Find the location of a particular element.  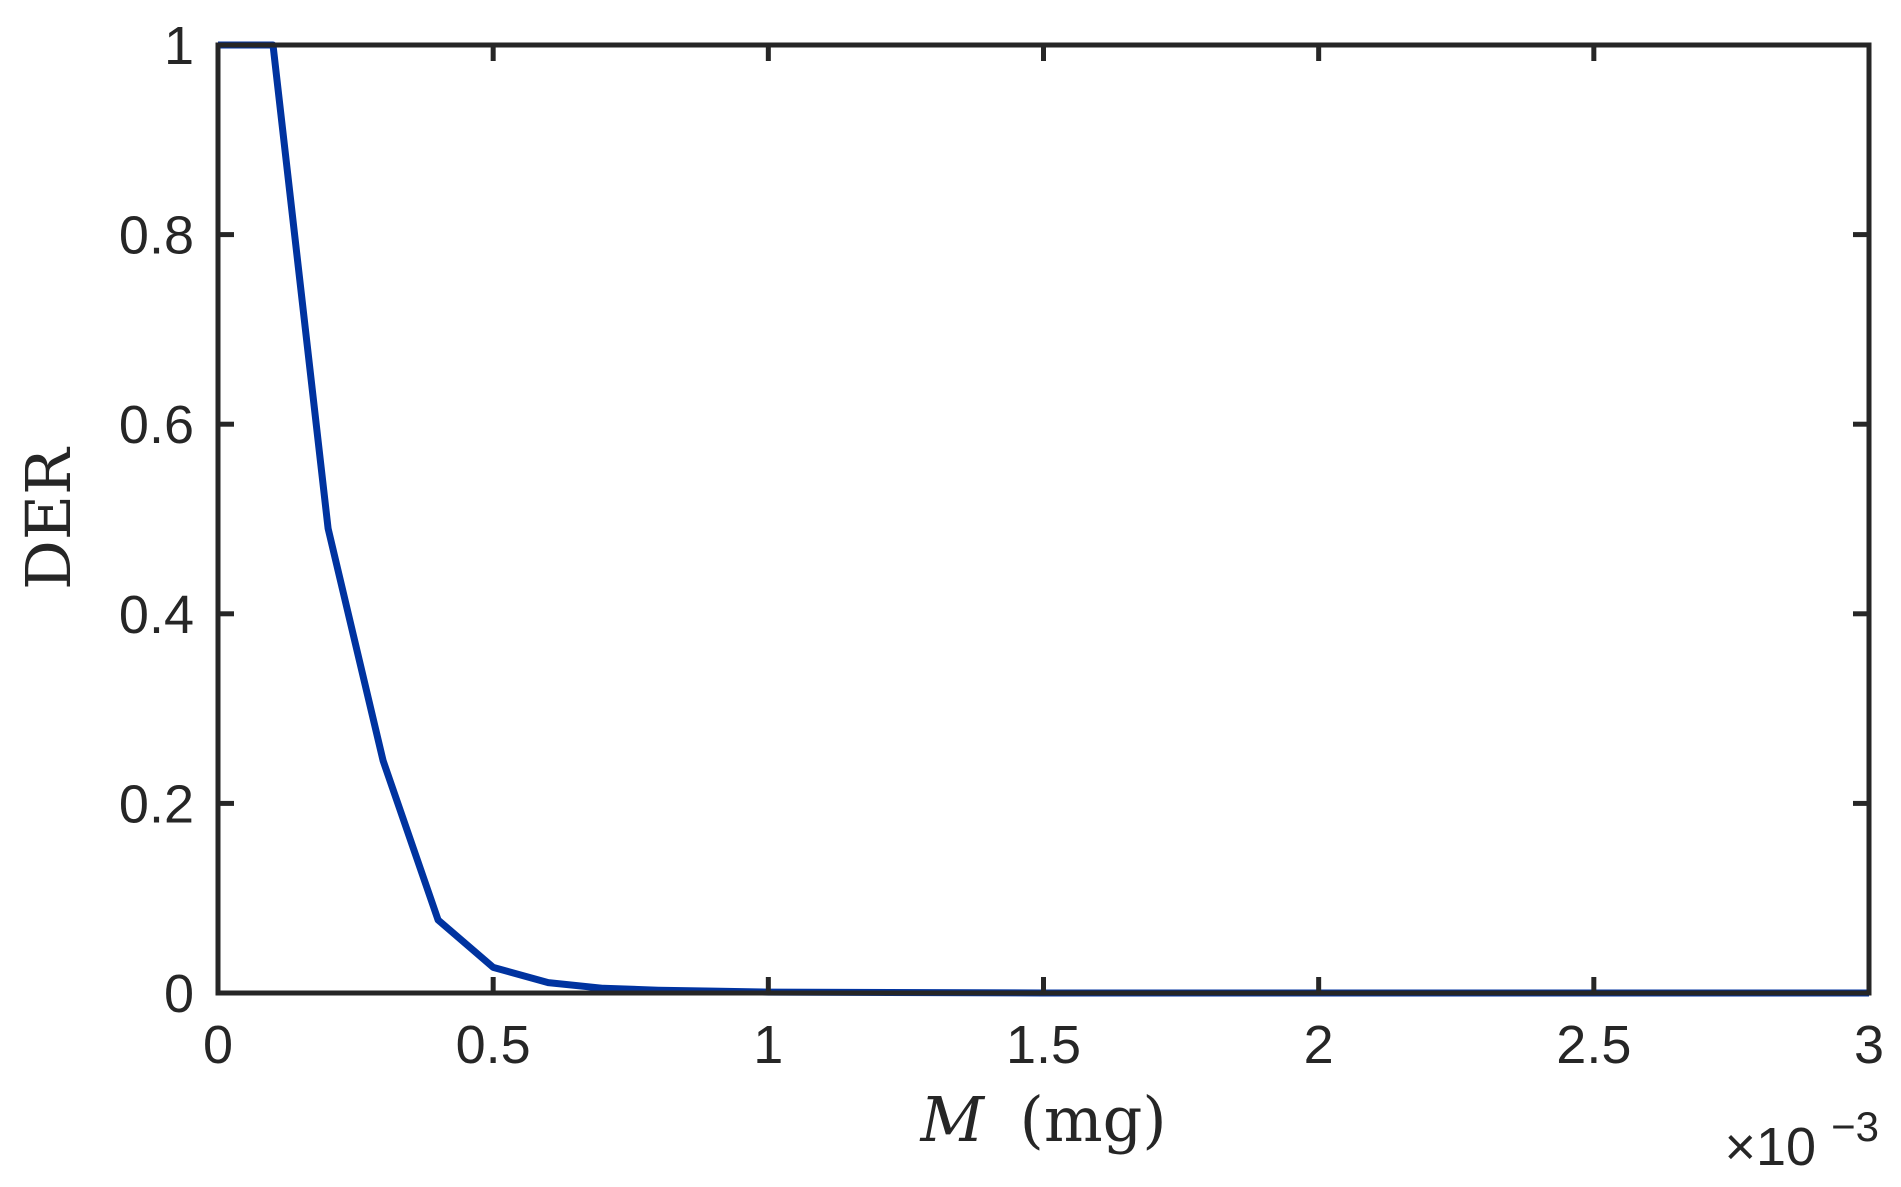

y-tick-label: 0.6 is located at coordinates (156, 425).